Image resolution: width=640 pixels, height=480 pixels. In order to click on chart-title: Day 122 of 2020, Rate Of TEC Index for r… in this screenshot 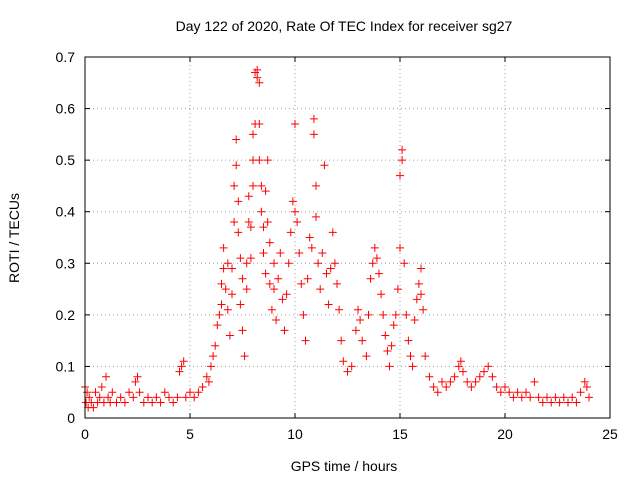, I will do `click(344, 26)`.